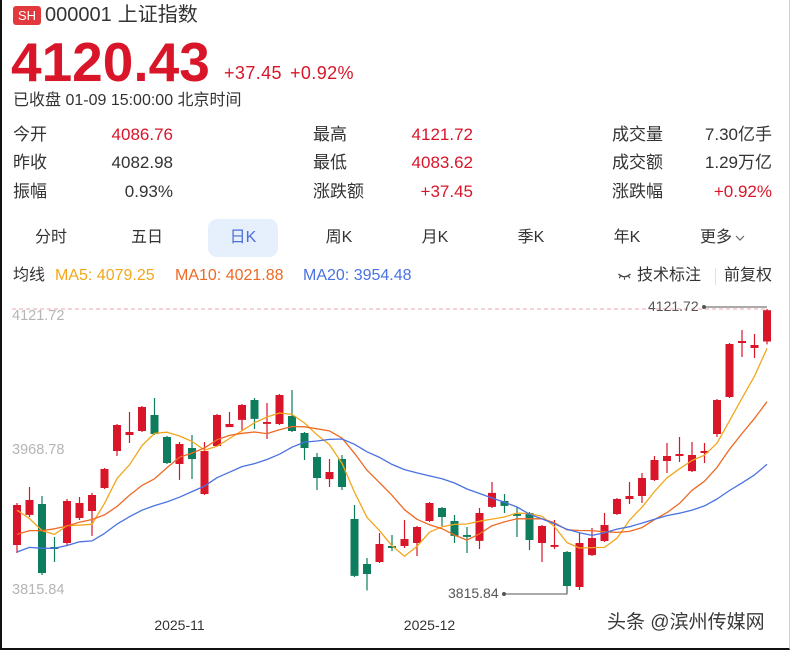  Describe the element at coordinates (715, 276) in the screenshot. I see `toolbar-divider` at that location.